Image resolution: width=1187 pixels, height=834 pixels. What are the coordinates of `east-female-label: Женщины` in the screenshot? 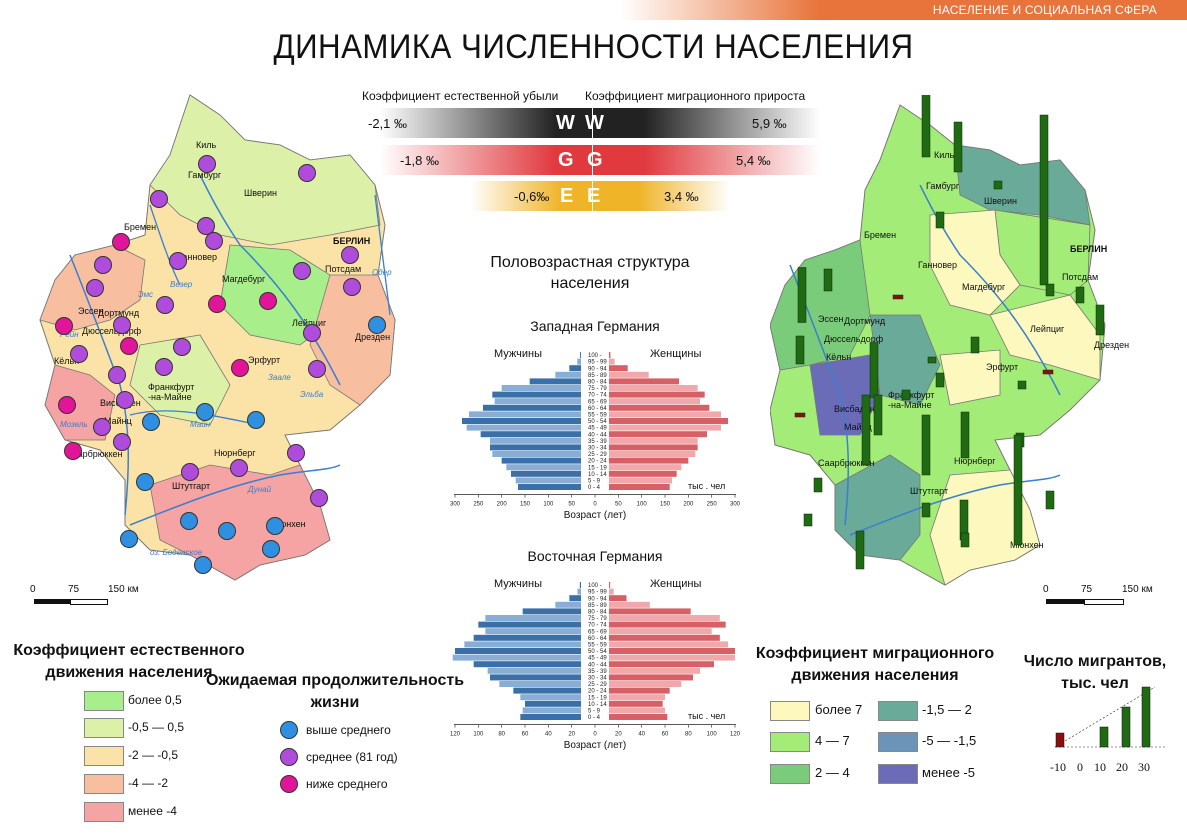 It's located at (676, 584).